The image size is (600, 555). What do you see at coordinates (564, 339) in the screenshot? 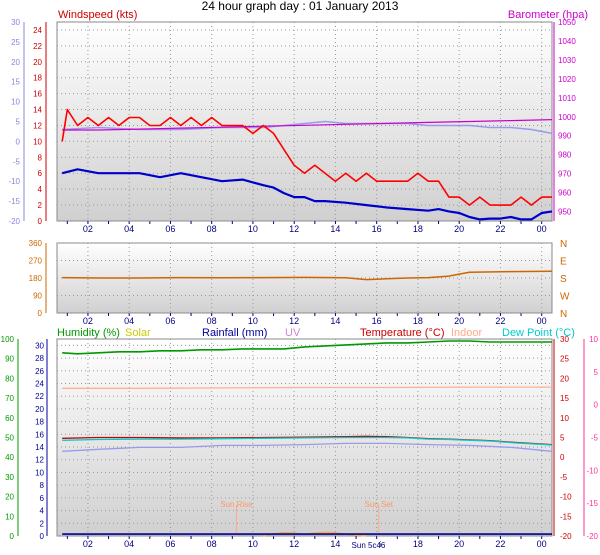
I see `temp-y-tick-label: 30` at bounding box center [564, 339].